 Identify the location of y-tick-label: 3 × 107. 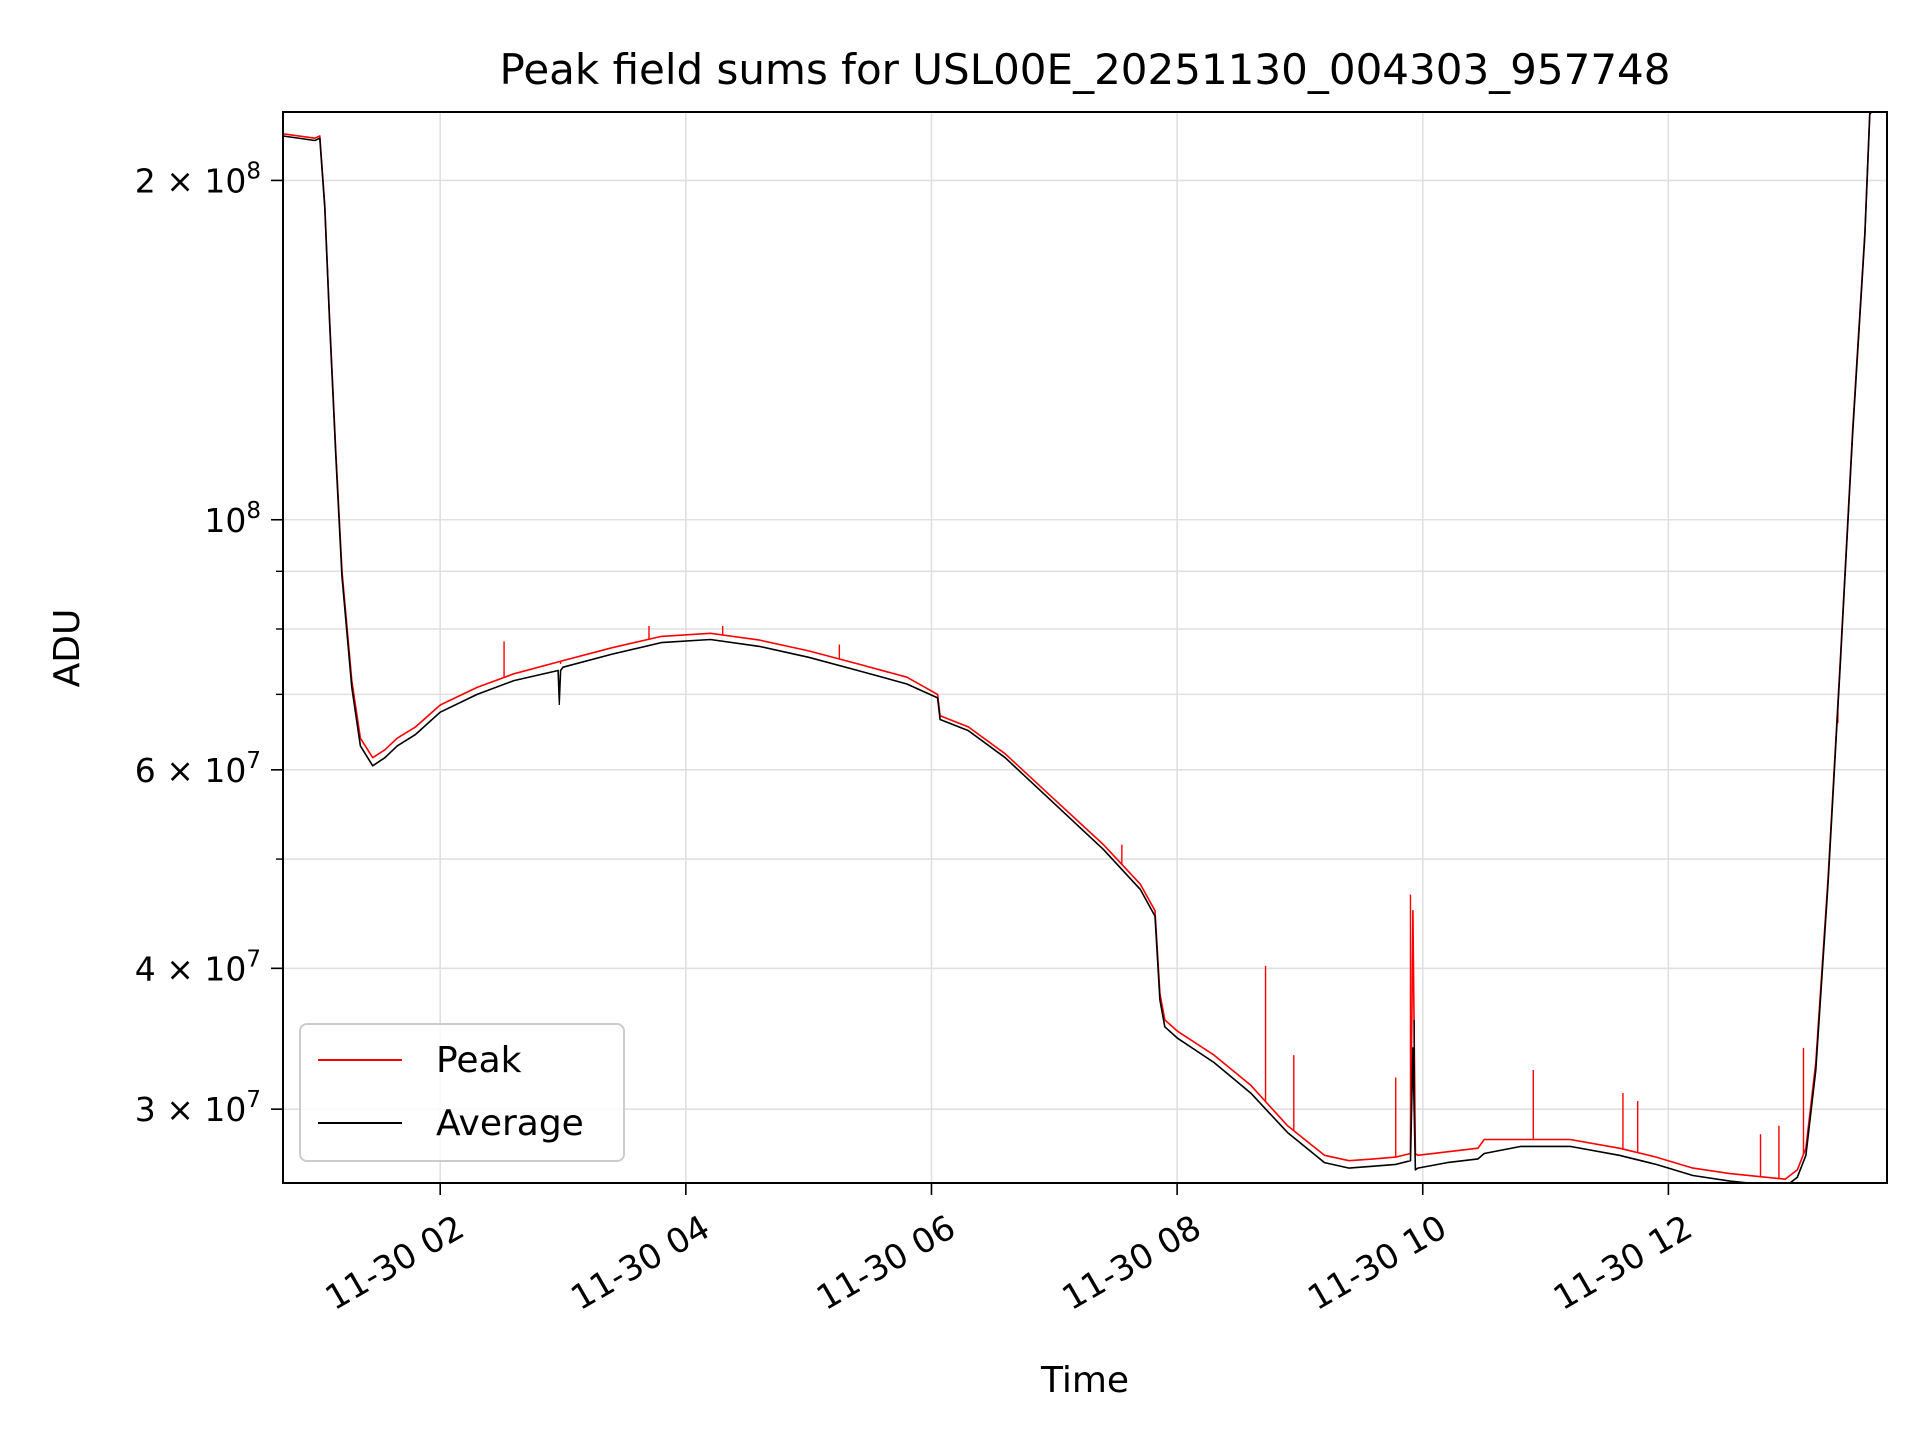
(198, 1108).